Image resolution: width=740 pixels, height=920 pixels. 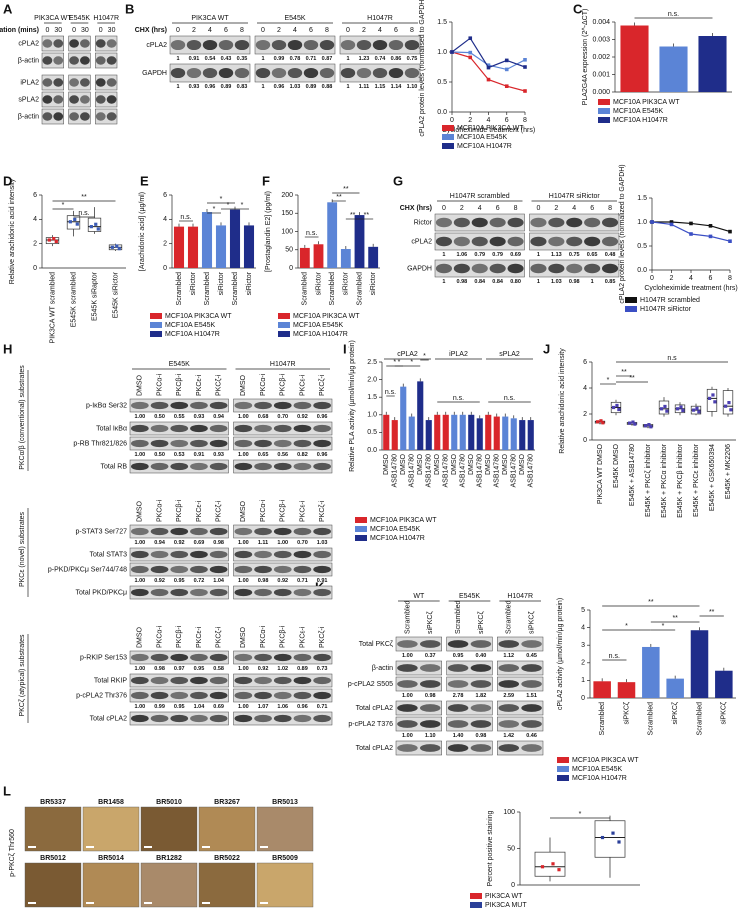 I want to click on y-axis-label: PLA2G4A expression (2^-ΔCT), so click(x=585, y=57).